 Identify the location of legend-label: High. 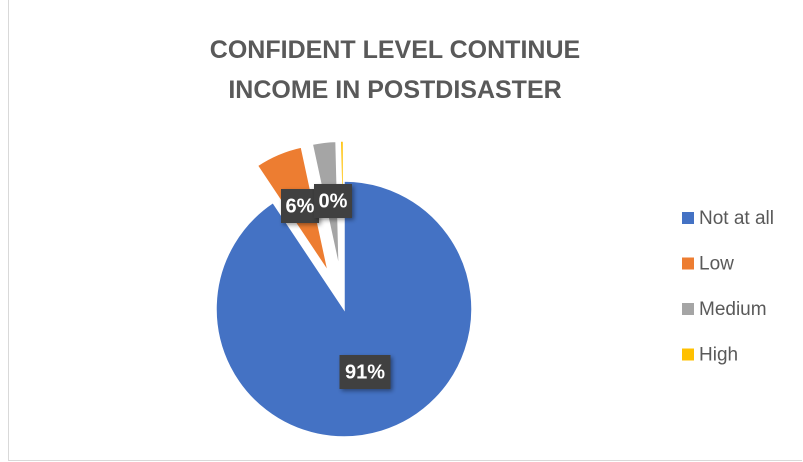
(718, 355).